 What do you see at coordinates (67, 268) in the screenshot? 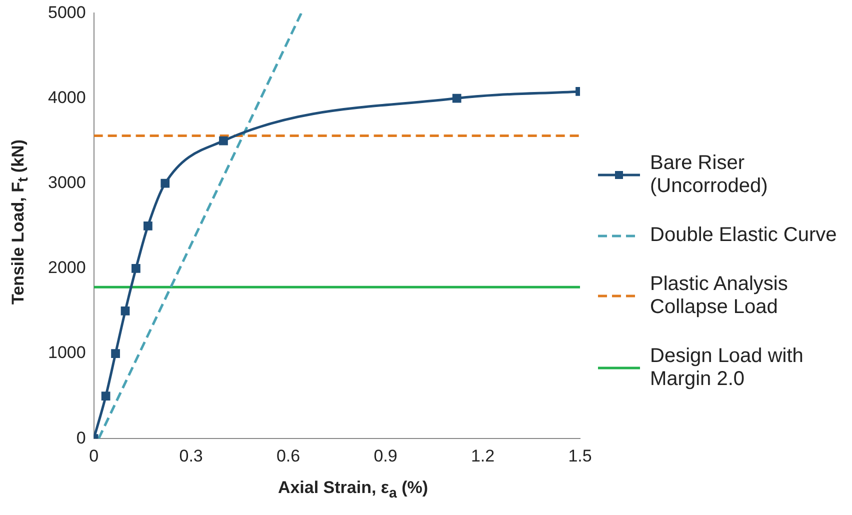
I see `y-tick-label: 2000` at bounding box center [67, 268].